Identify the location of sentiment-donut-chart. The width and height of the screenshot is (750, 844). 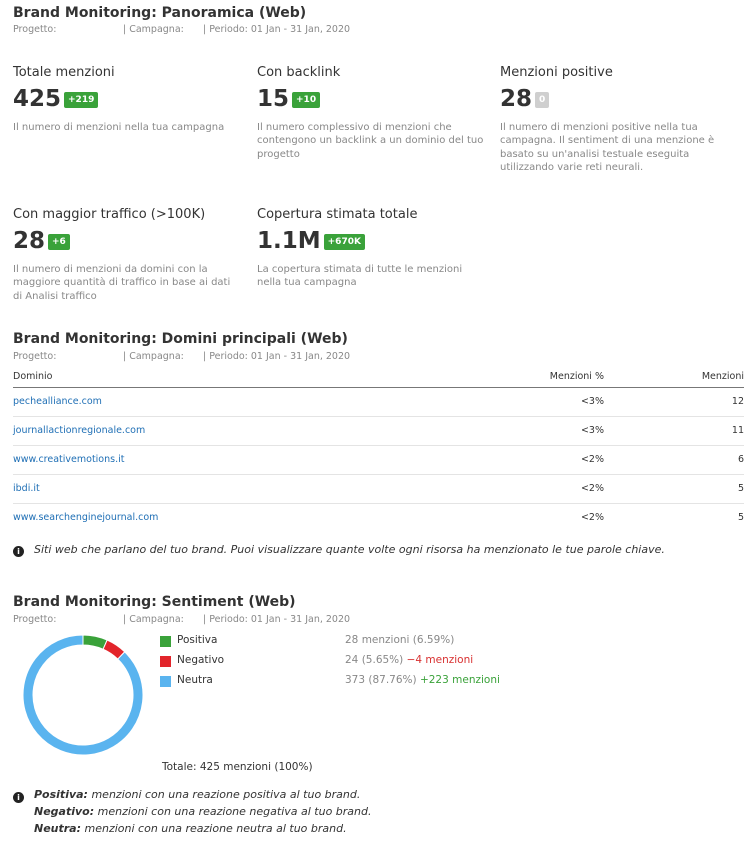
(83, 695).